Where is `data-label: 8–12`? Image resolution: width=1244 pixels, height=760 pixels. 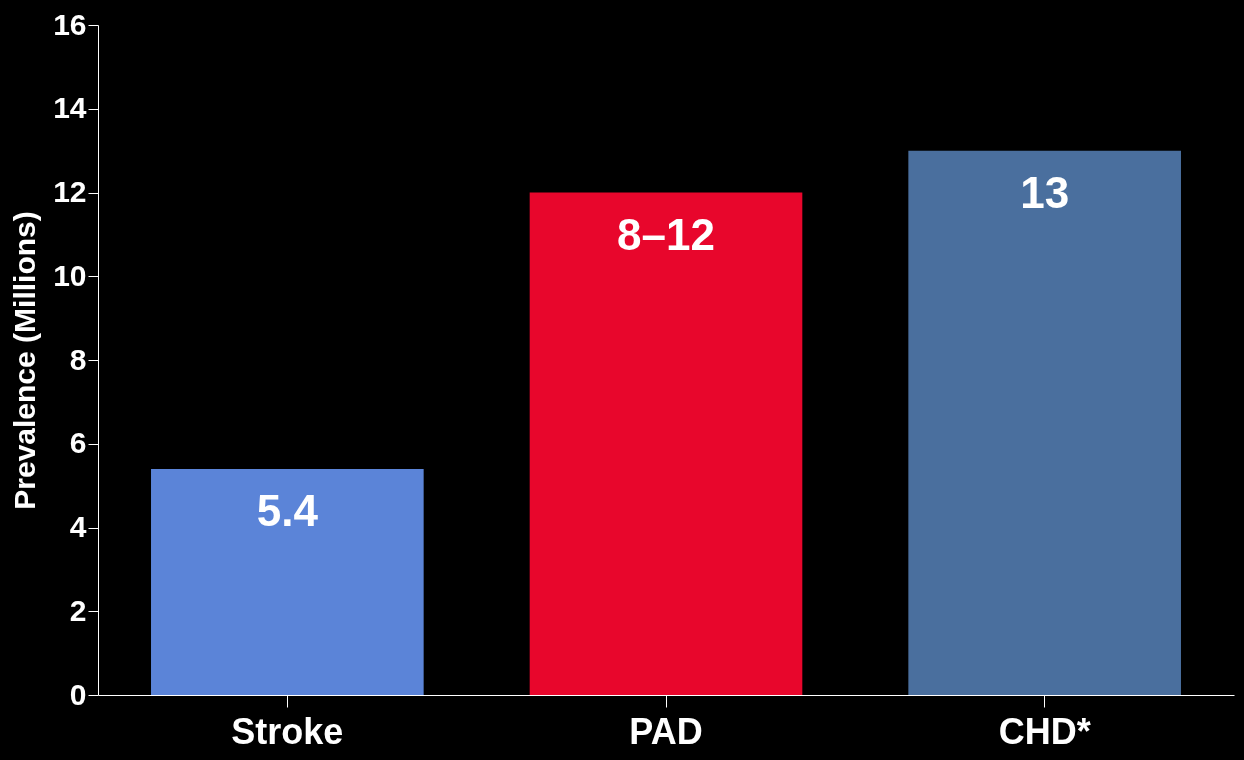 data-label: 8–12 is located at coordinates (666, 234).